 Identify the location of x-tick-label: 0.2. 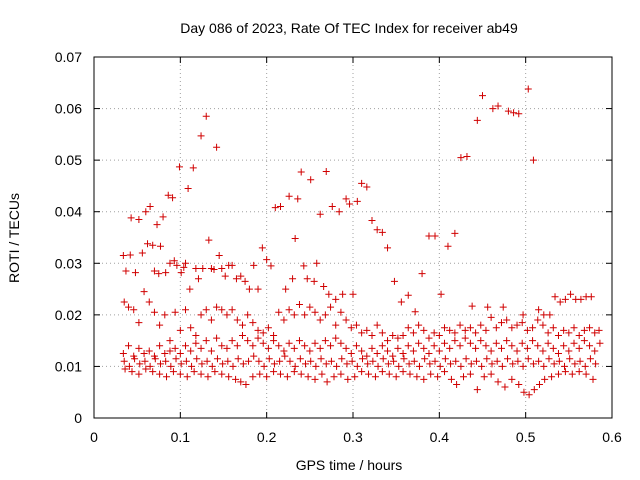
(267, 437).